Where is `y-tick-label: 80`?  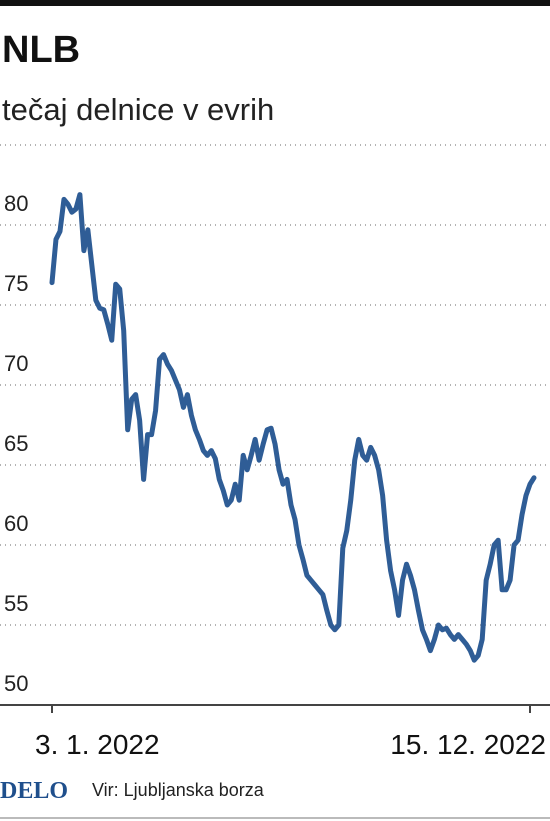
y-tick-label: 80 is located at coordinates (16, 203).